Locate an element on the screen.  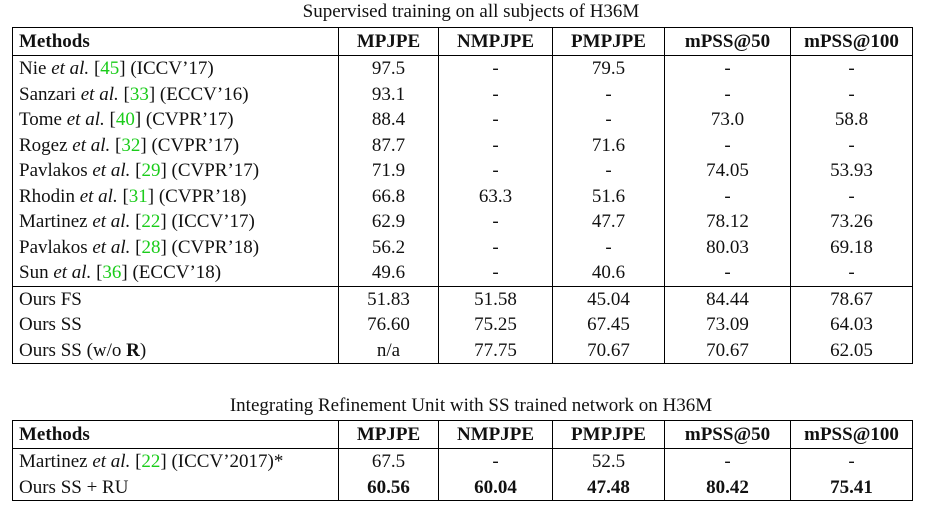
value-nmpjpe: 51.58 is located at coordinates (495, 298).